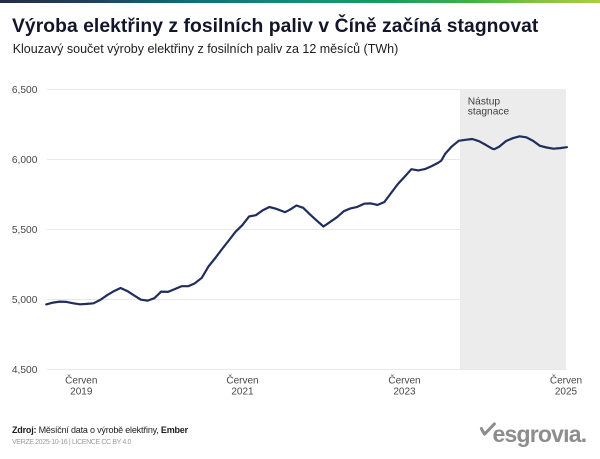 The image size is (600, 459). Describe the element at coordinates (404, 391) in the screenshot. I see `svg-text: 2023` at that location.